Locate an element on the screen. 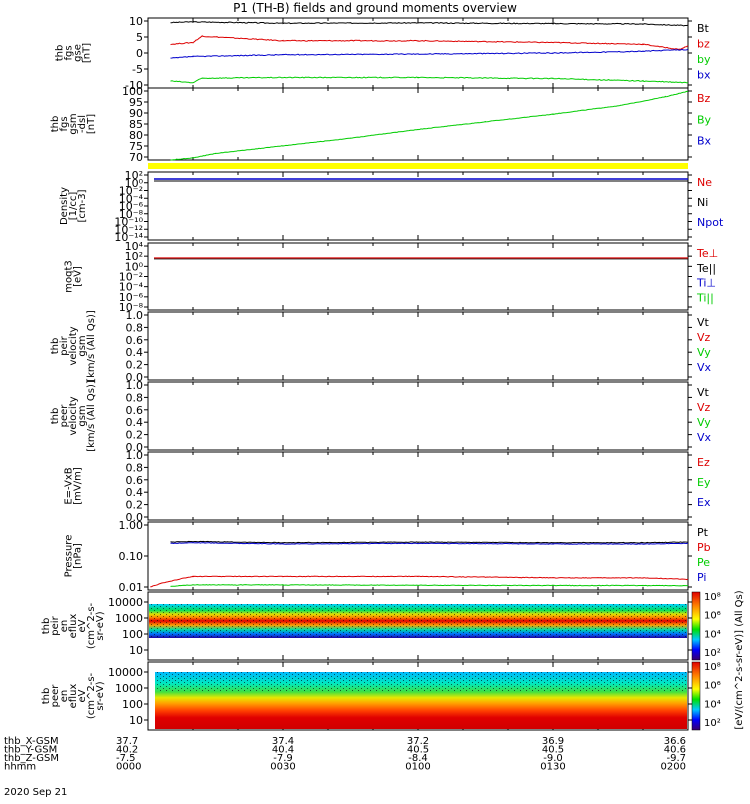 The height and width of the screenshot is (804, 750). series-Bt is located at coordinates (429, 23).